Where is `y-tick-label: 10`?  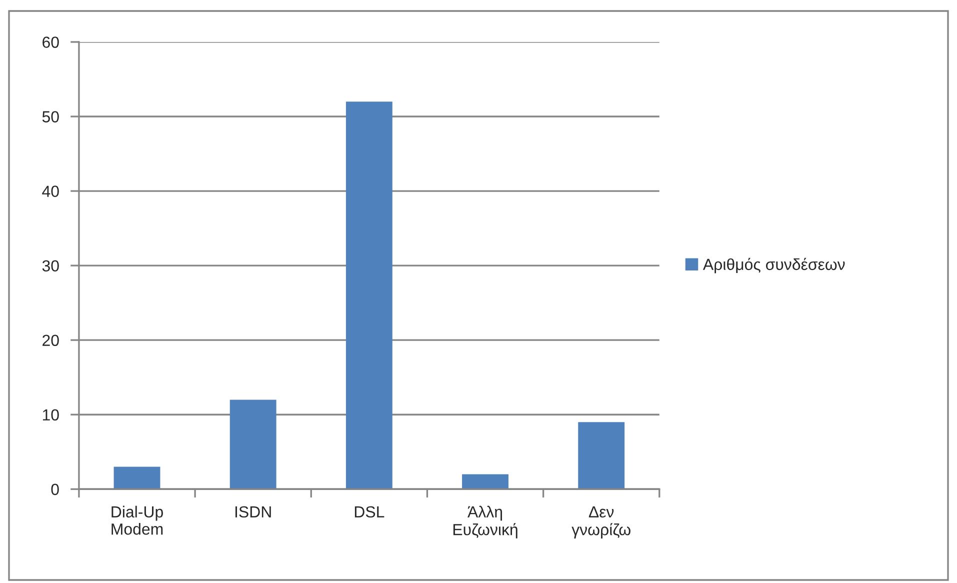 y-tick-label: 10 is located at coordinates (50, 415).